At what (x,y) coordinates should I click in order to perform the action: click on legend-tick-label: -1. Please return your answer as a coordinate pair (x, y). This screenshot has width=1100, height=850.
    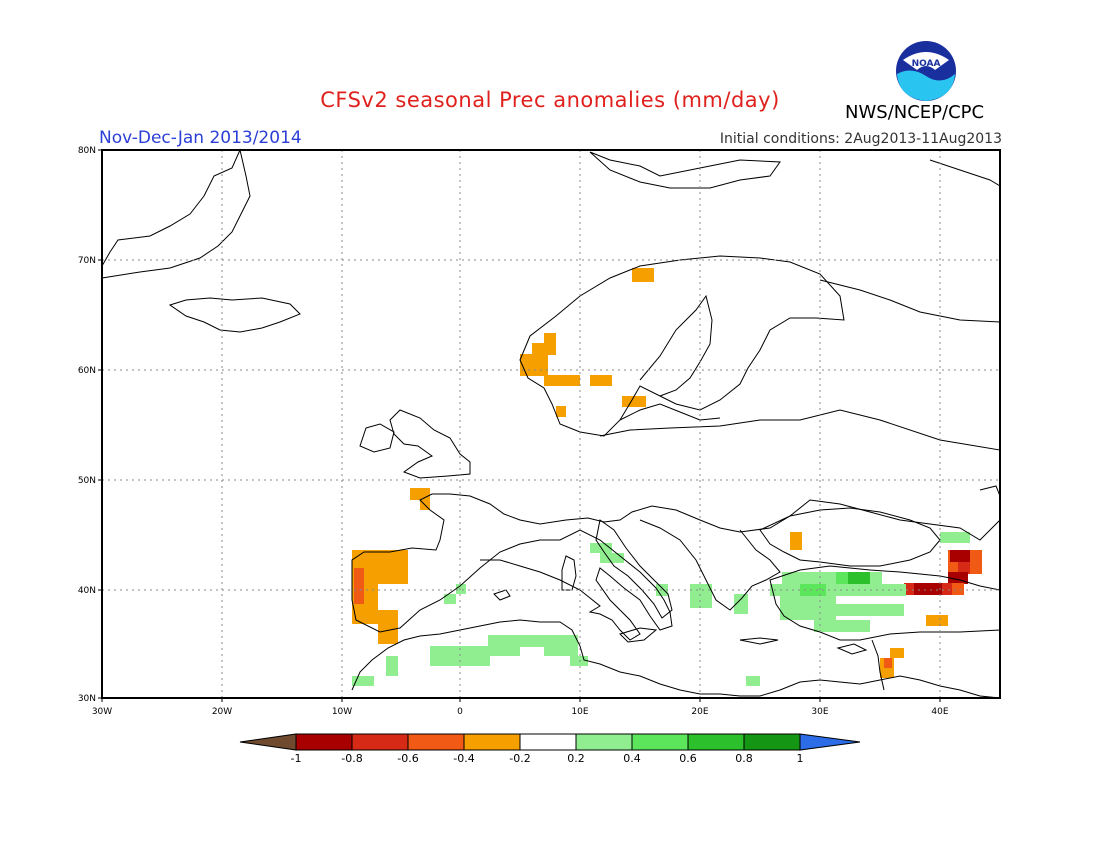
    Looking at the image, I should click on (296, 758).